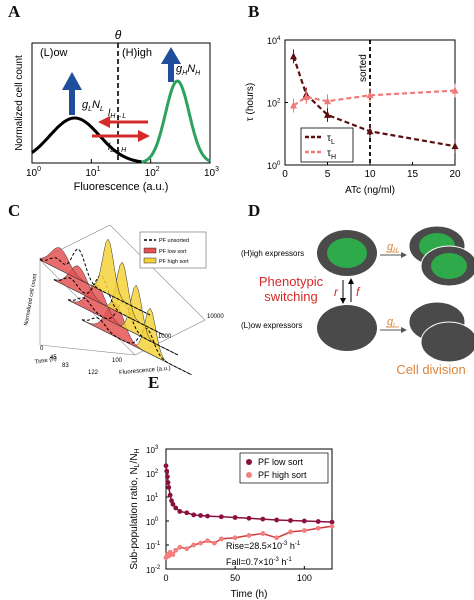 This screenshot has width=474, height=600. Describe the element at coordinates (121, 136) in the screenshot. I see `panel-a-switch-l-to-h-arrow` at that location.